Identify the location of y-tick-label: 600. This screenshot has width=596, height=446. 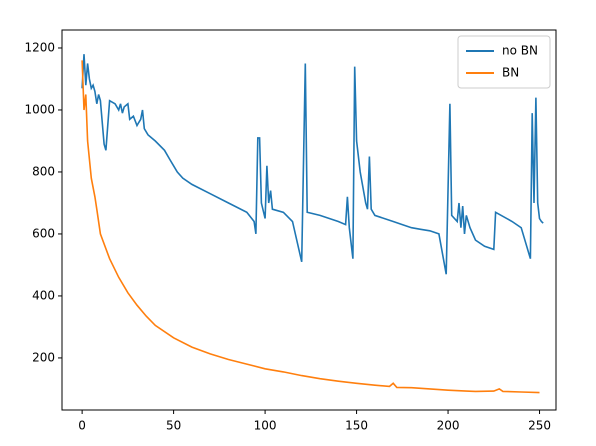
(43, 233).